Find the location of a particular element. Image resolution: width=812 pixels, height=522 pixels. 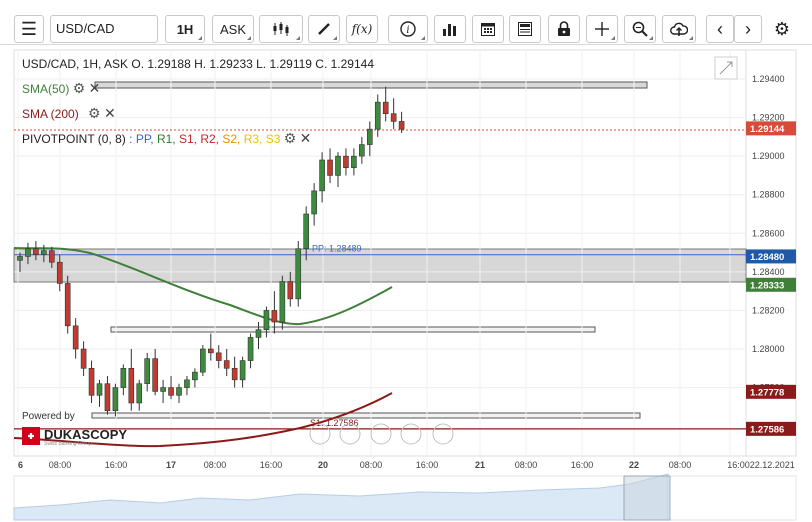

pause-button is located at coordinates (350, 434).